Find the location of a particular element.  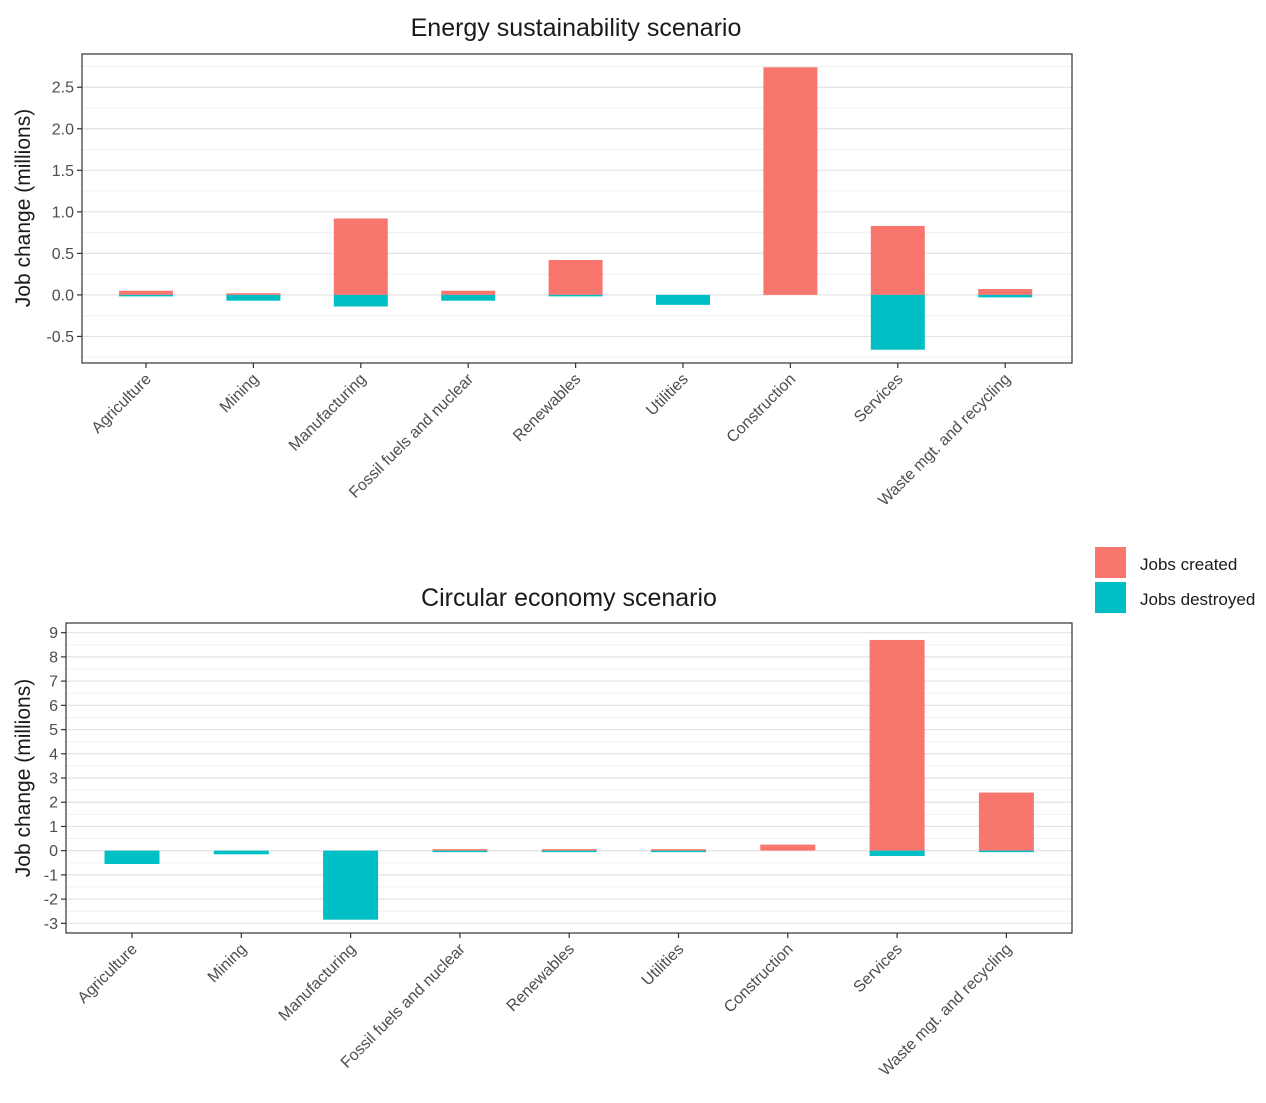

y-tick-label: 0 is located at coordinates (53, 851).